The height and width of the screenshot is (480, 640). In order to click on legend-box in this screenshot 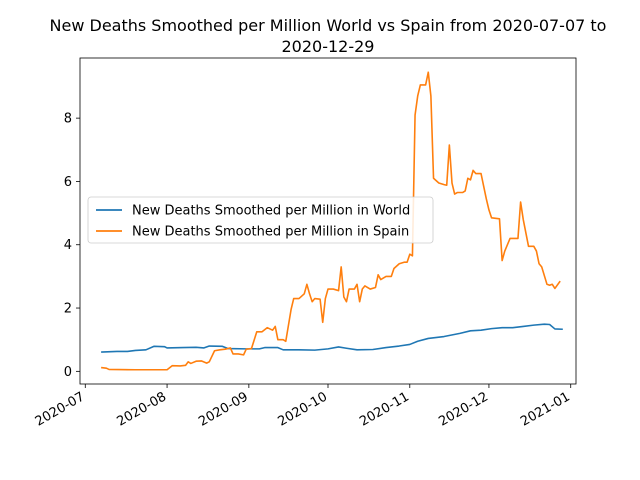, I will do `click(260, 220)`.